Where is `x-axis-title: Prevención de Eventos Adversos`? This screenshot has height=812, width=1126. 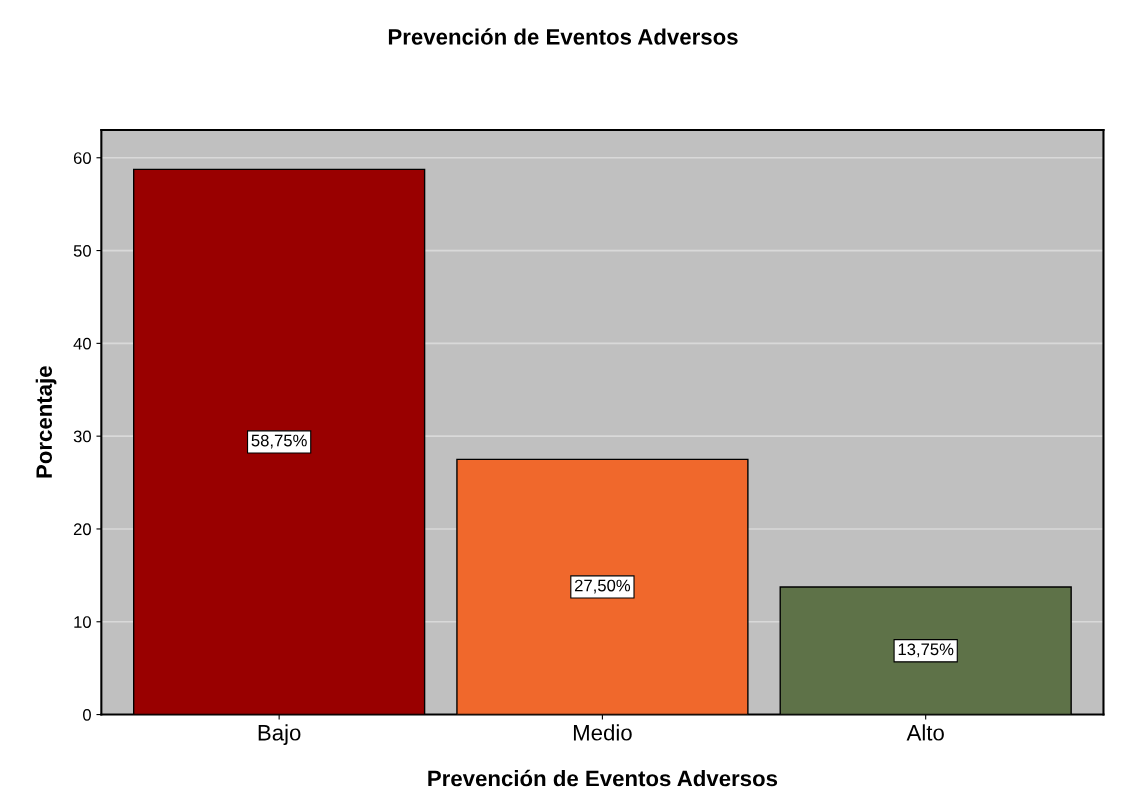
x-axis-title: Prevención de Eventos Adversos is located at coordinates (603, 778).